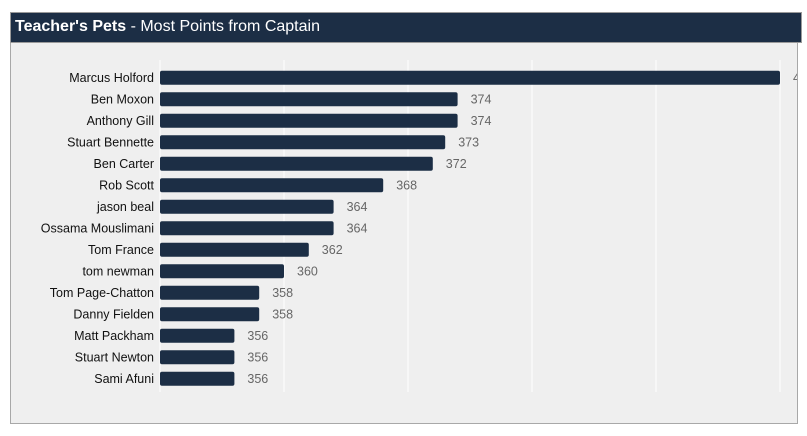 Image resolution: width=807 pixels, height=436 pixels. Describe the element at coordinates (225, 26) in the screenshot. I see `title-rest: - Most Points from Captain` at that location.